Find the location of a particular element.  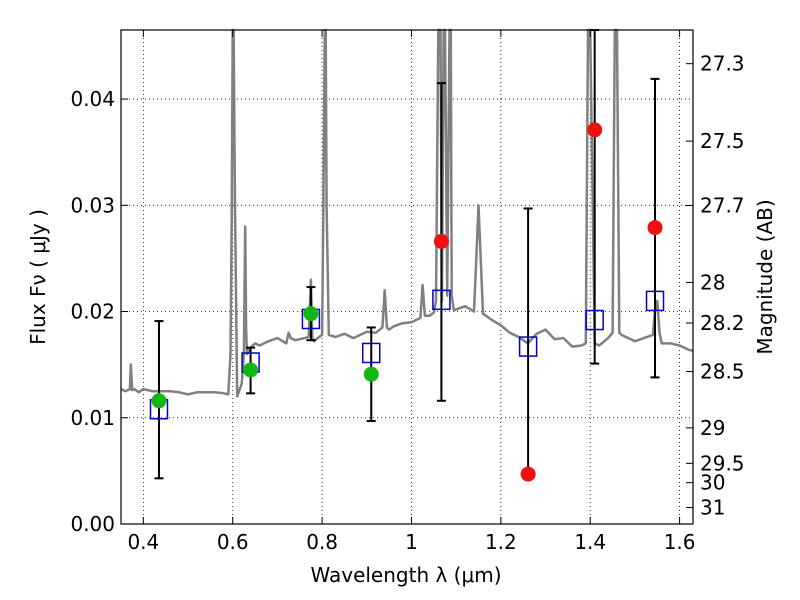

x-tick-label: 1.4 is located at coordinates (590, 542).